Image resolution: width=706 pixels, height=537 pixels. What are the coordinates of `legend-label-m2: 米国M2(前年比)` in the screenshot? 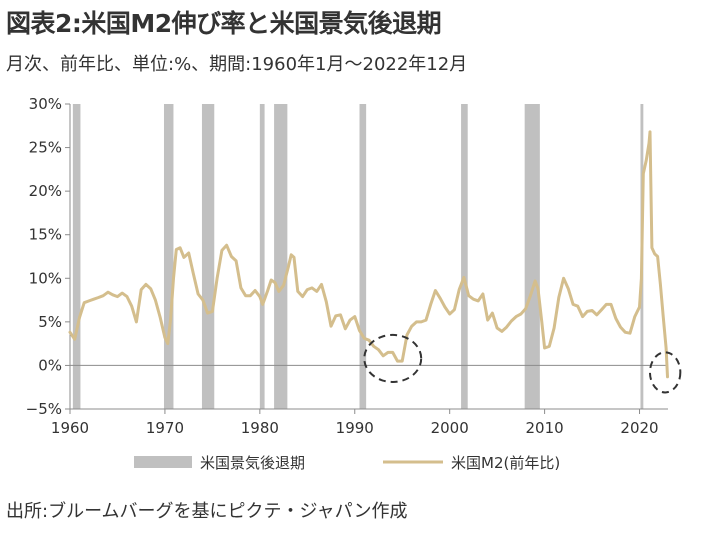 It's located at (505, 463).